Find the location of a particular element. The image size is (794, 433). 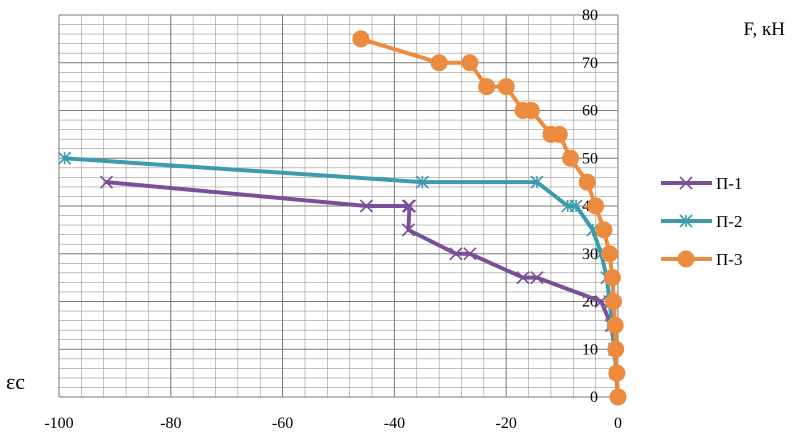

x-tick-label: 0 is located at coordinates (618, 423).